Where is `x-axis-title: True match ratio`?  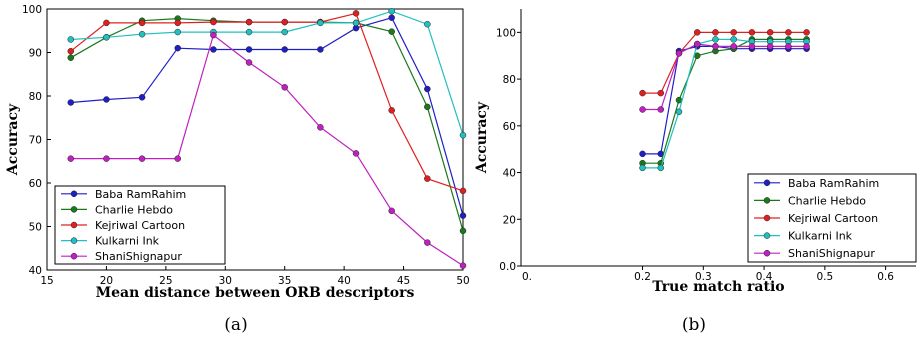
x-axis-title: True match ratio is located at coordinates (718, 287).